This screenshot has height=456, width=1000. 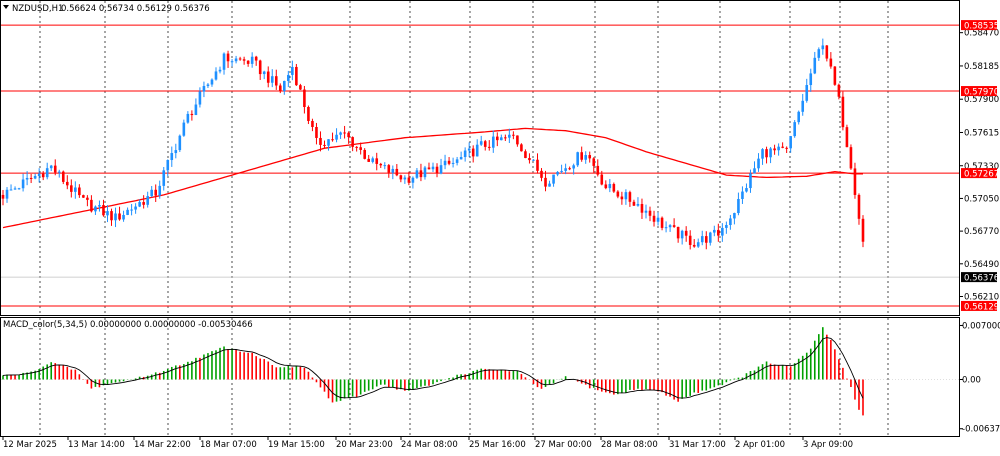 I want to click on macd-axis: 0.0070008 0.00 -0.0063764, so click(x=979, y=378).